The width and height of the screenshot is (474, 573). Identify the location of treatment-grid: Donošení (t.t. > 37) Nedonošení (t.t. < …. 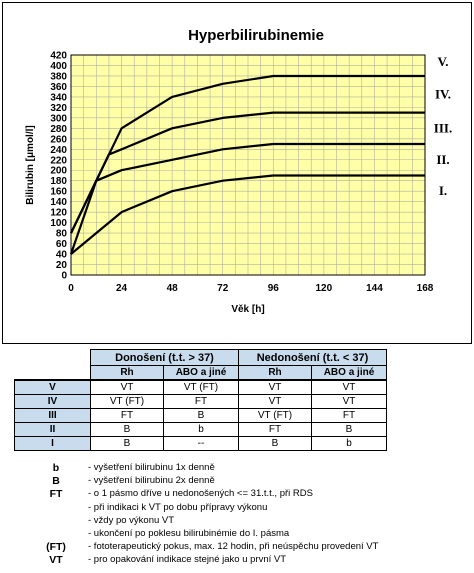
(200, 400).